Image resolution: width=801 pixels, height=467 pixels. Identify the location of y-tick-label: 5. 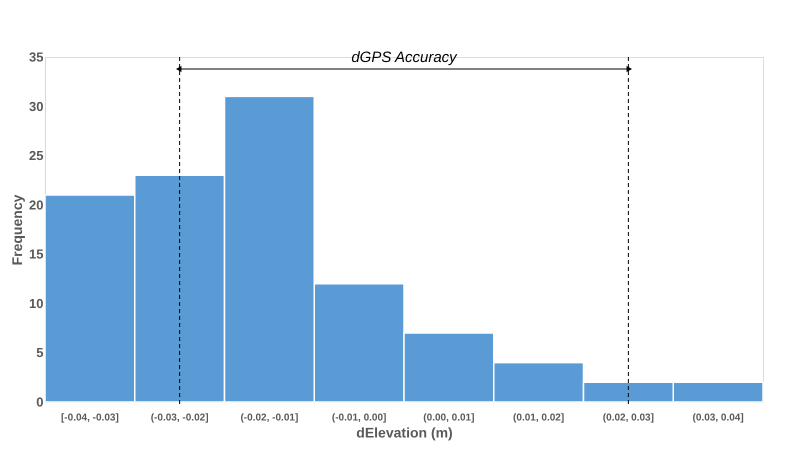
(40, 352).